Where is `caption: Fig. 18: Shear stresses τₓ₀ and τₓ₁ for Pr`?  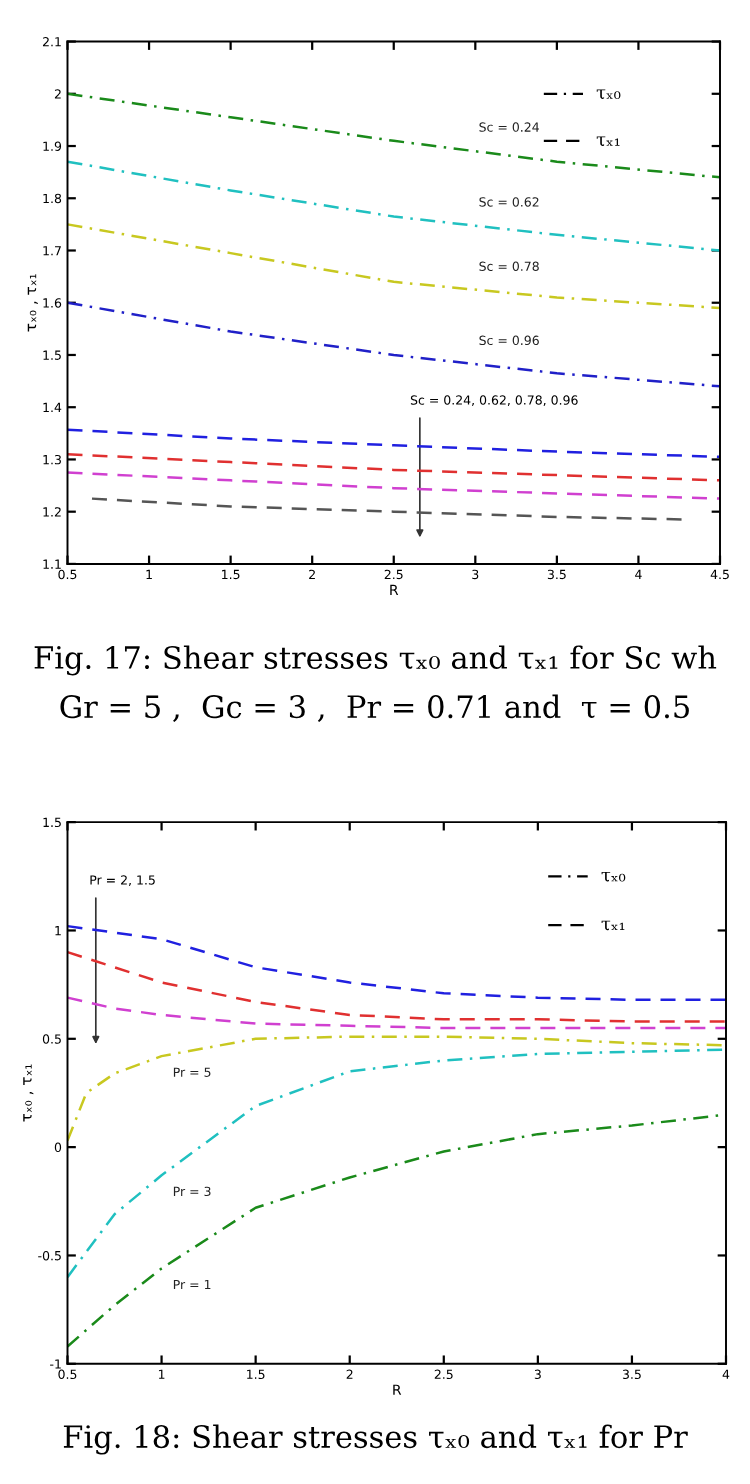
caption: Fig. 18: Shear stresses τₓ₀ and τₓ₁ for Pr is located at coordinates (375, 1439).